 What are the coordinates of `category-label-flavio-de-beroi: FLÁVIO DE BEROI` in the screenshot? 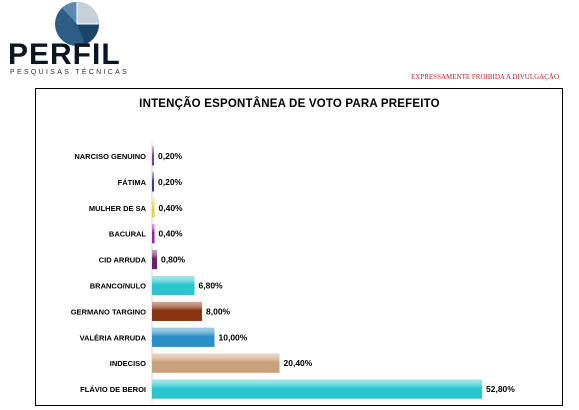 It's located at (113, 389).